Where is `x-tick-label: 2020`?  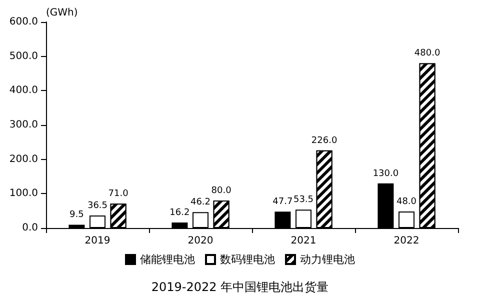
x-tick-label: 2020 is located at coordinates (201, 241).